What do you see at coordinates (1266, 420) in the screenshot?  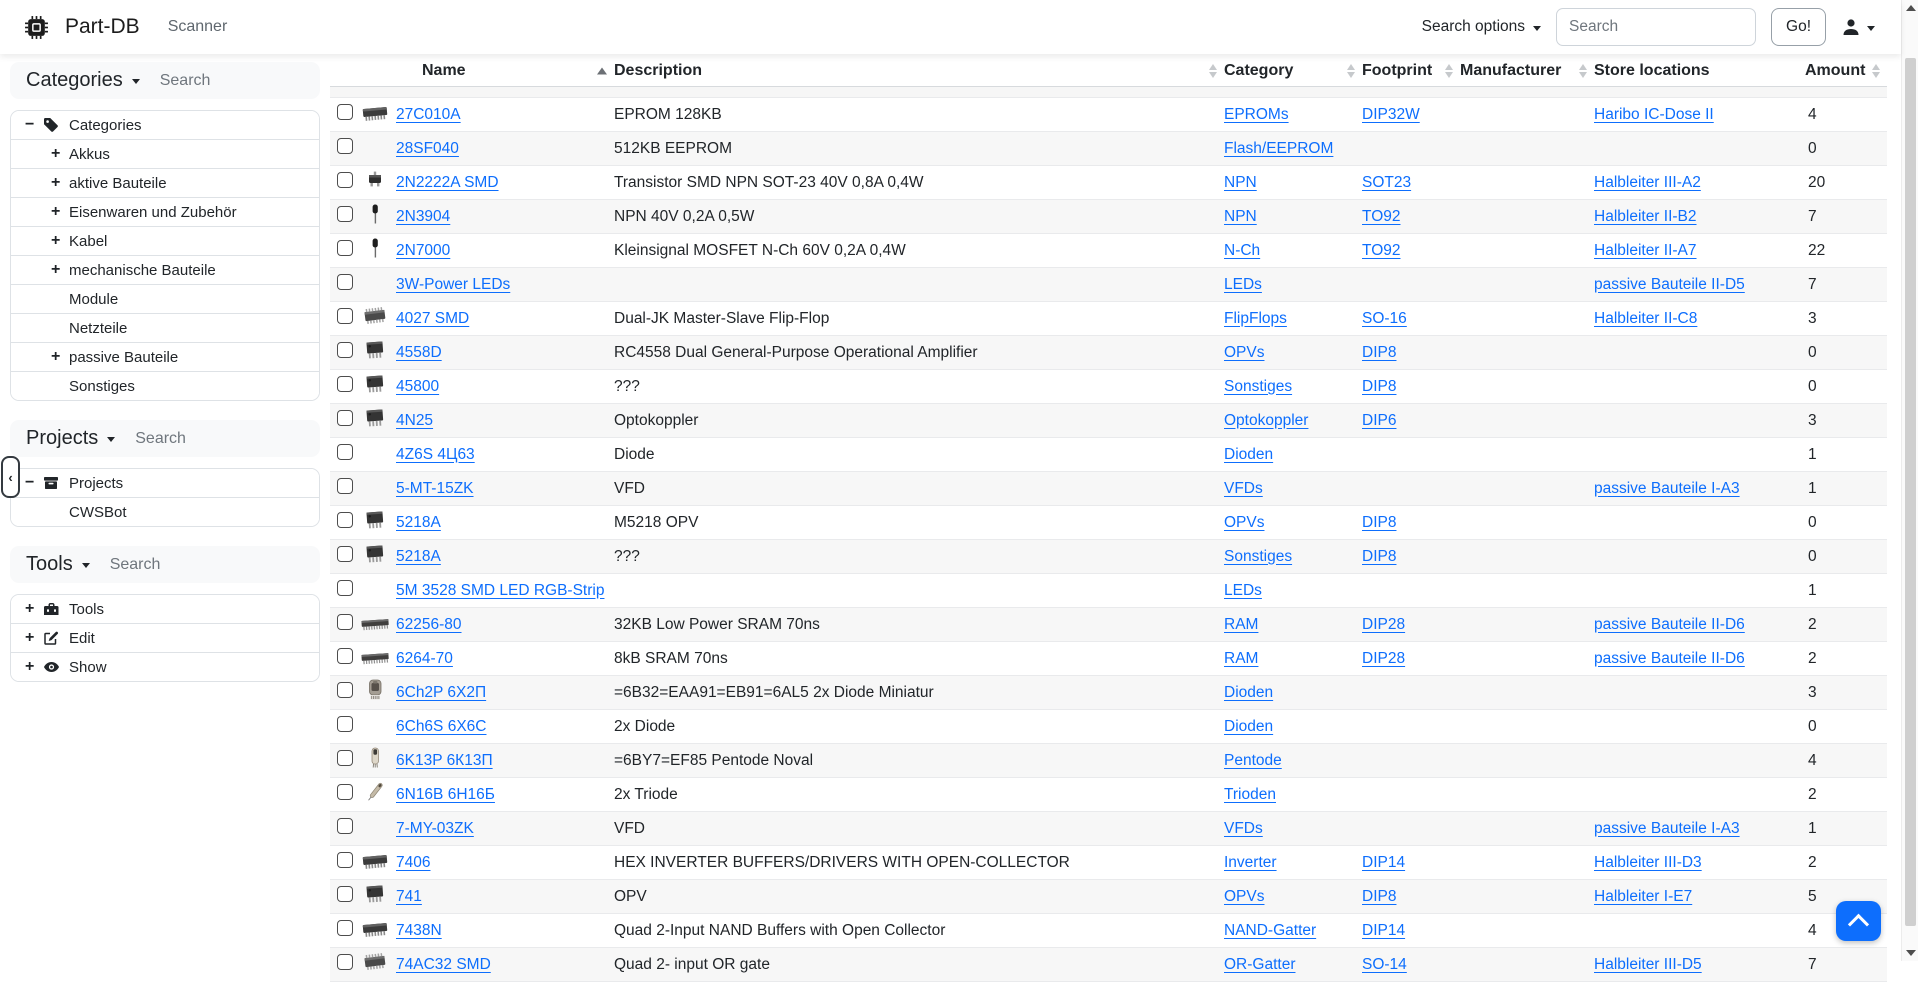 I see `category-link: Optokoppler` at bounding box center [1266, 420].